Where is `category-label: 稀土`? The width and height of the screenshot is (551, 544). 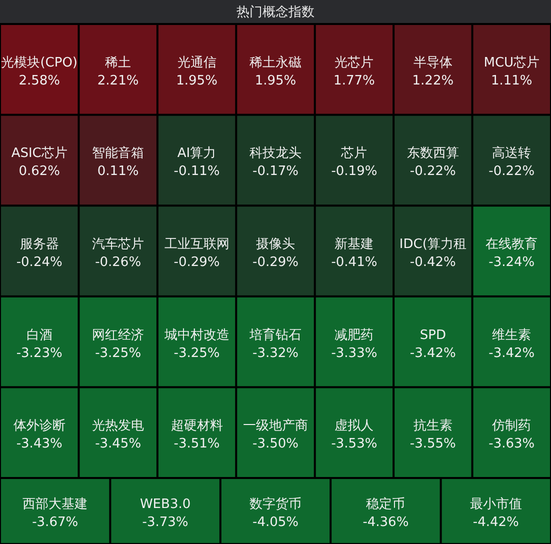
category-label: 稀土 is located at coordinates (118, 62).